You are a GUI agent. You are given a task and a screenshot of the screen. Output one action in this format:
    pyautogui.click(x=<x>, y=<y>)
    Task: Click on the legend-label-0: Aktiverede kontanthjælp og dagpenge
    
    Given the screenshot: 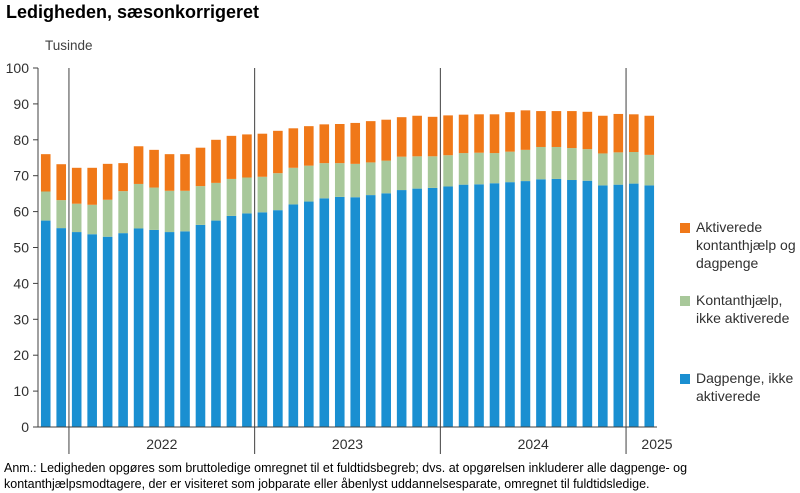 What is the action you would take?
    pyautogui.click(x=746, y=245)
    